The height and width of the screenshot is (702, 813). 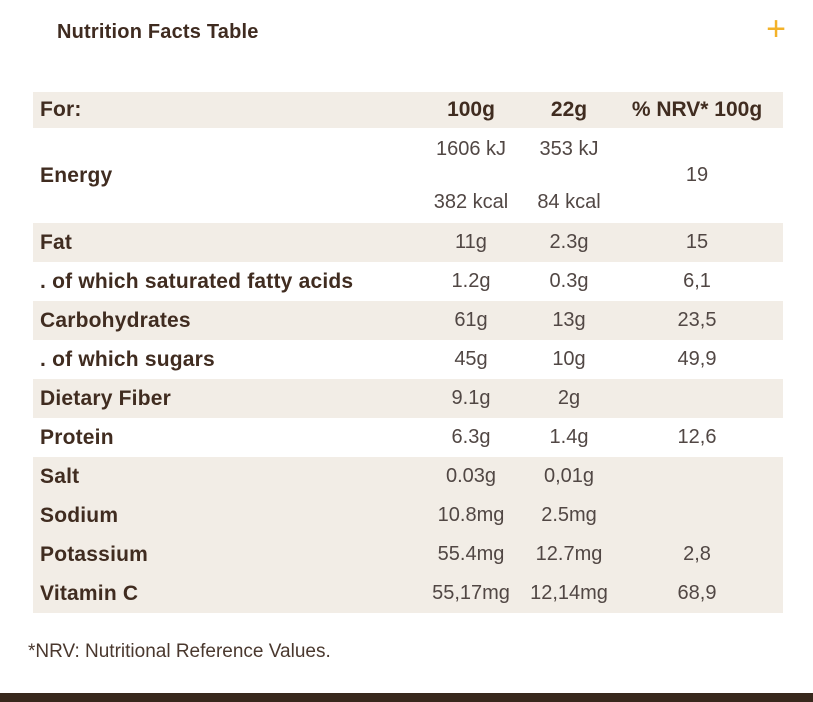 I want to click on energy-kcal-22g: 84 kcal, so click(x=569, y=202).